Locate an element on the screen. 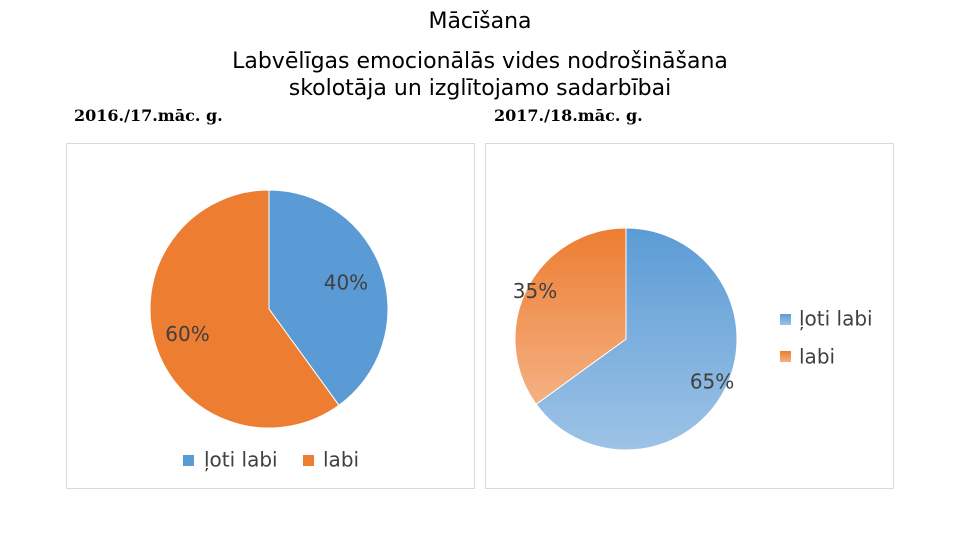 Image resolution: width=960 pixels, height=540 pixels. chart2-legend-bg is located at coordinates (827, 337).